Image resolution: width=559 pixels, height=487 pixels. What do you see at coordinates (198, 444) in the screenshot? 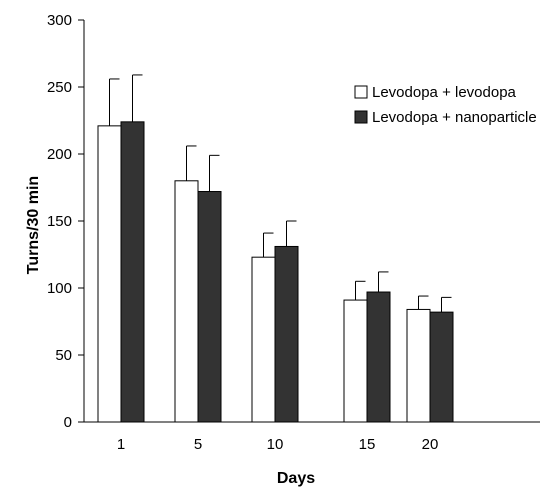
I see `x-tick-label: 5` at bounding box center [198, 444].